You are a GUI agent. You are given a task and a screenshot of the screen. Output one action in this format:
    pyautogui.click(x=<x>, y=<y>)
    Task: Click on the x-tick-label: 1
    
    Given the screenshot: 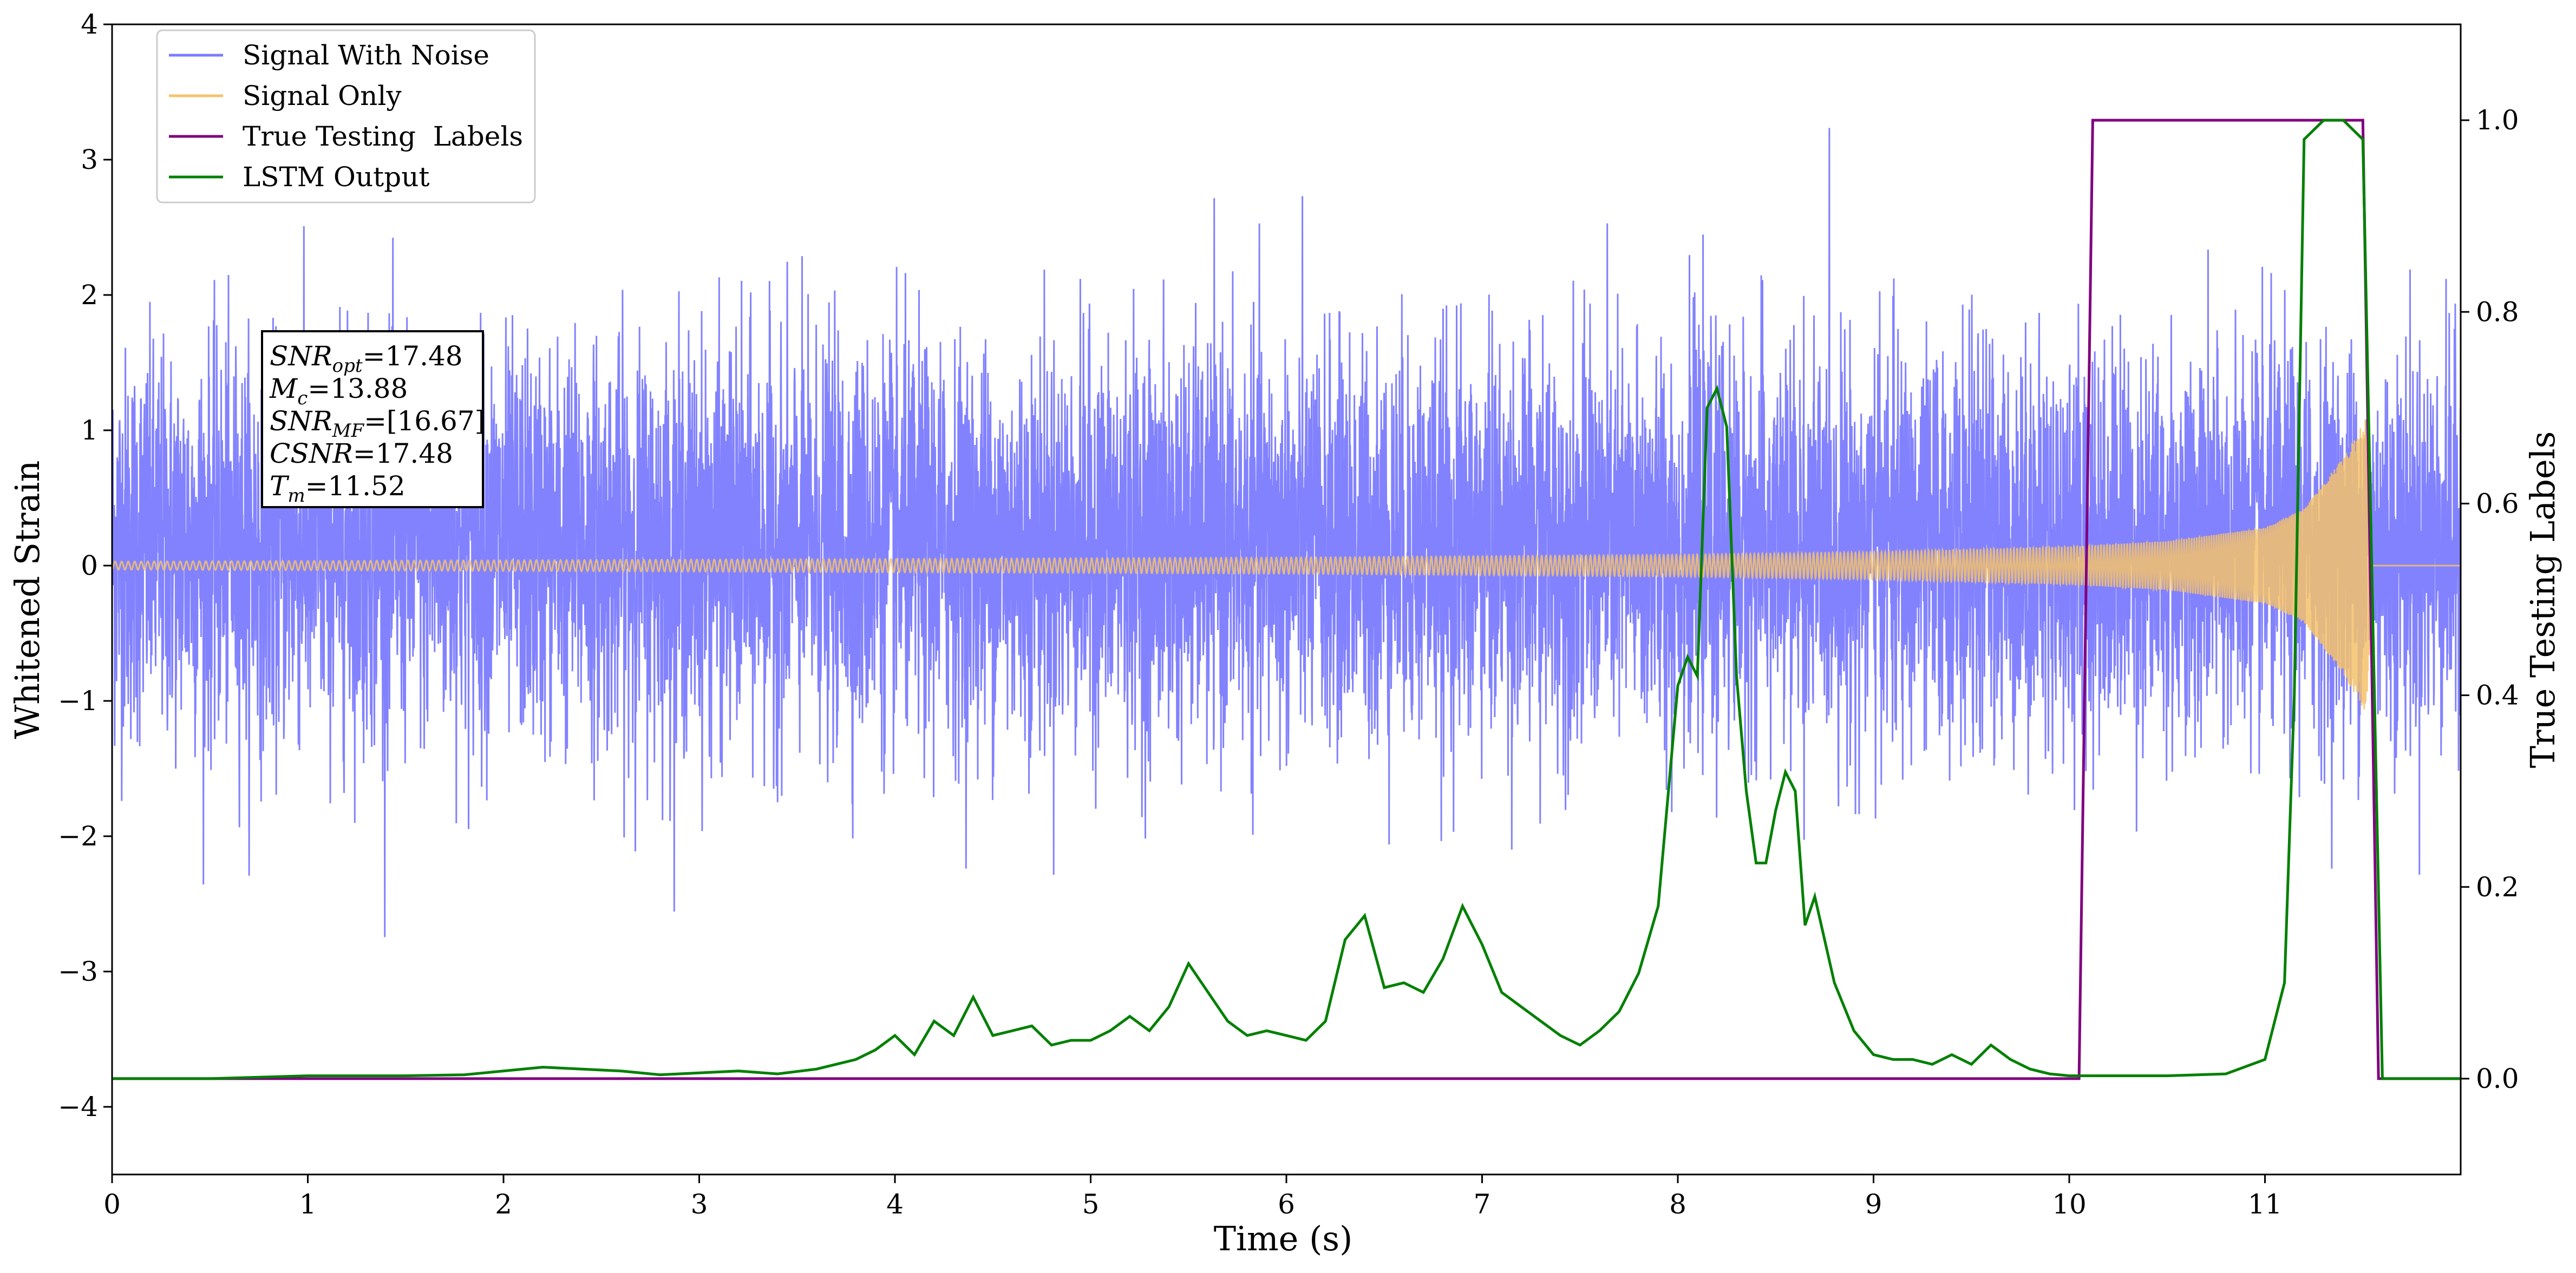 What is the action you would take?
    pyautogui.click(x=308, y=1204)
    